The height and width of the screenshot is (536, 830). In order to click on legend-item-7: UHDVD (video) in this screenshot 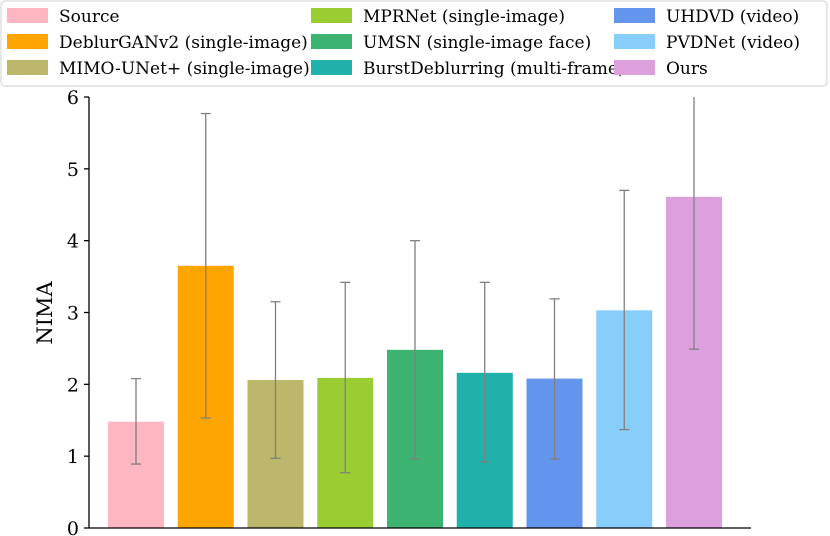, I will do `click(706, 17)`.